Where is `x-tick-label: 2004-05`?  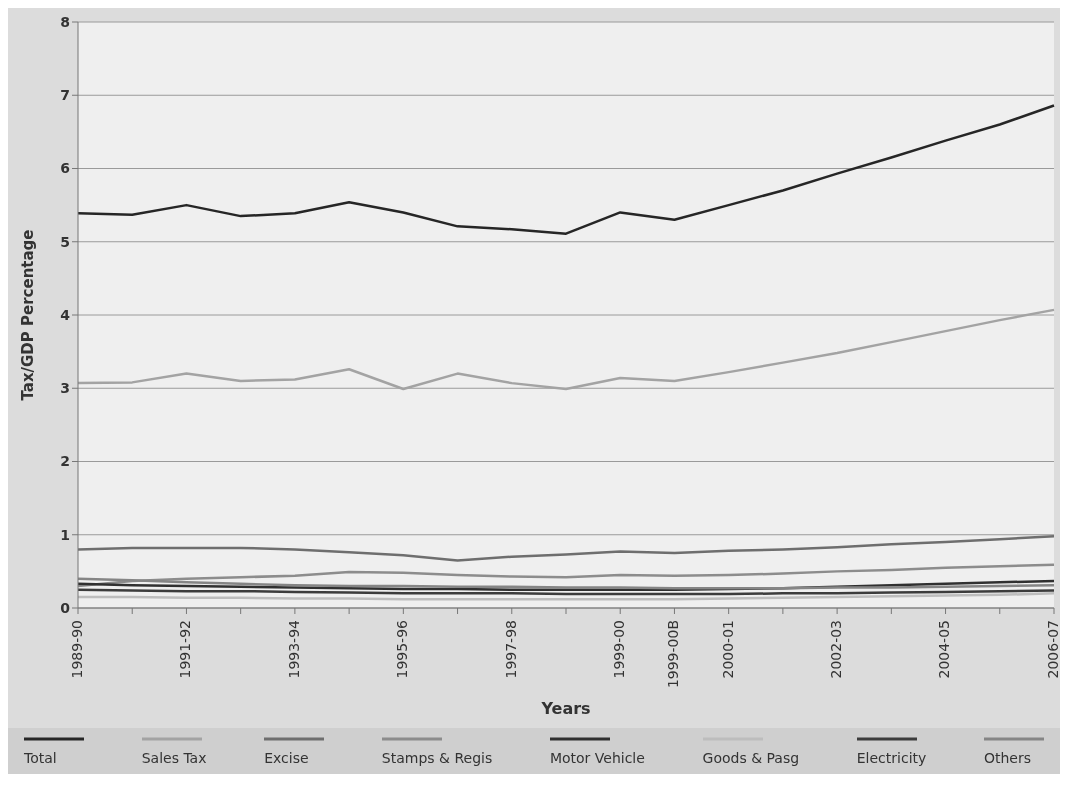
x-tick-label: 2004-05 is located at coordinates (944, 649).